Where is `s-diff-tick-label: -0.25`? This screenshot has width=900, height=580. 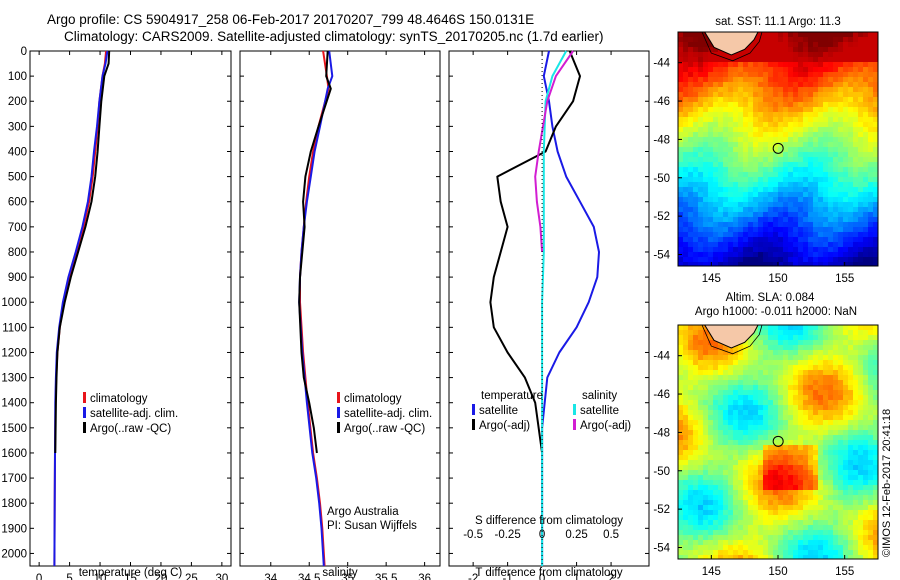 s-diff-tick-label: -0.25 is located at coordinates (508, 535).